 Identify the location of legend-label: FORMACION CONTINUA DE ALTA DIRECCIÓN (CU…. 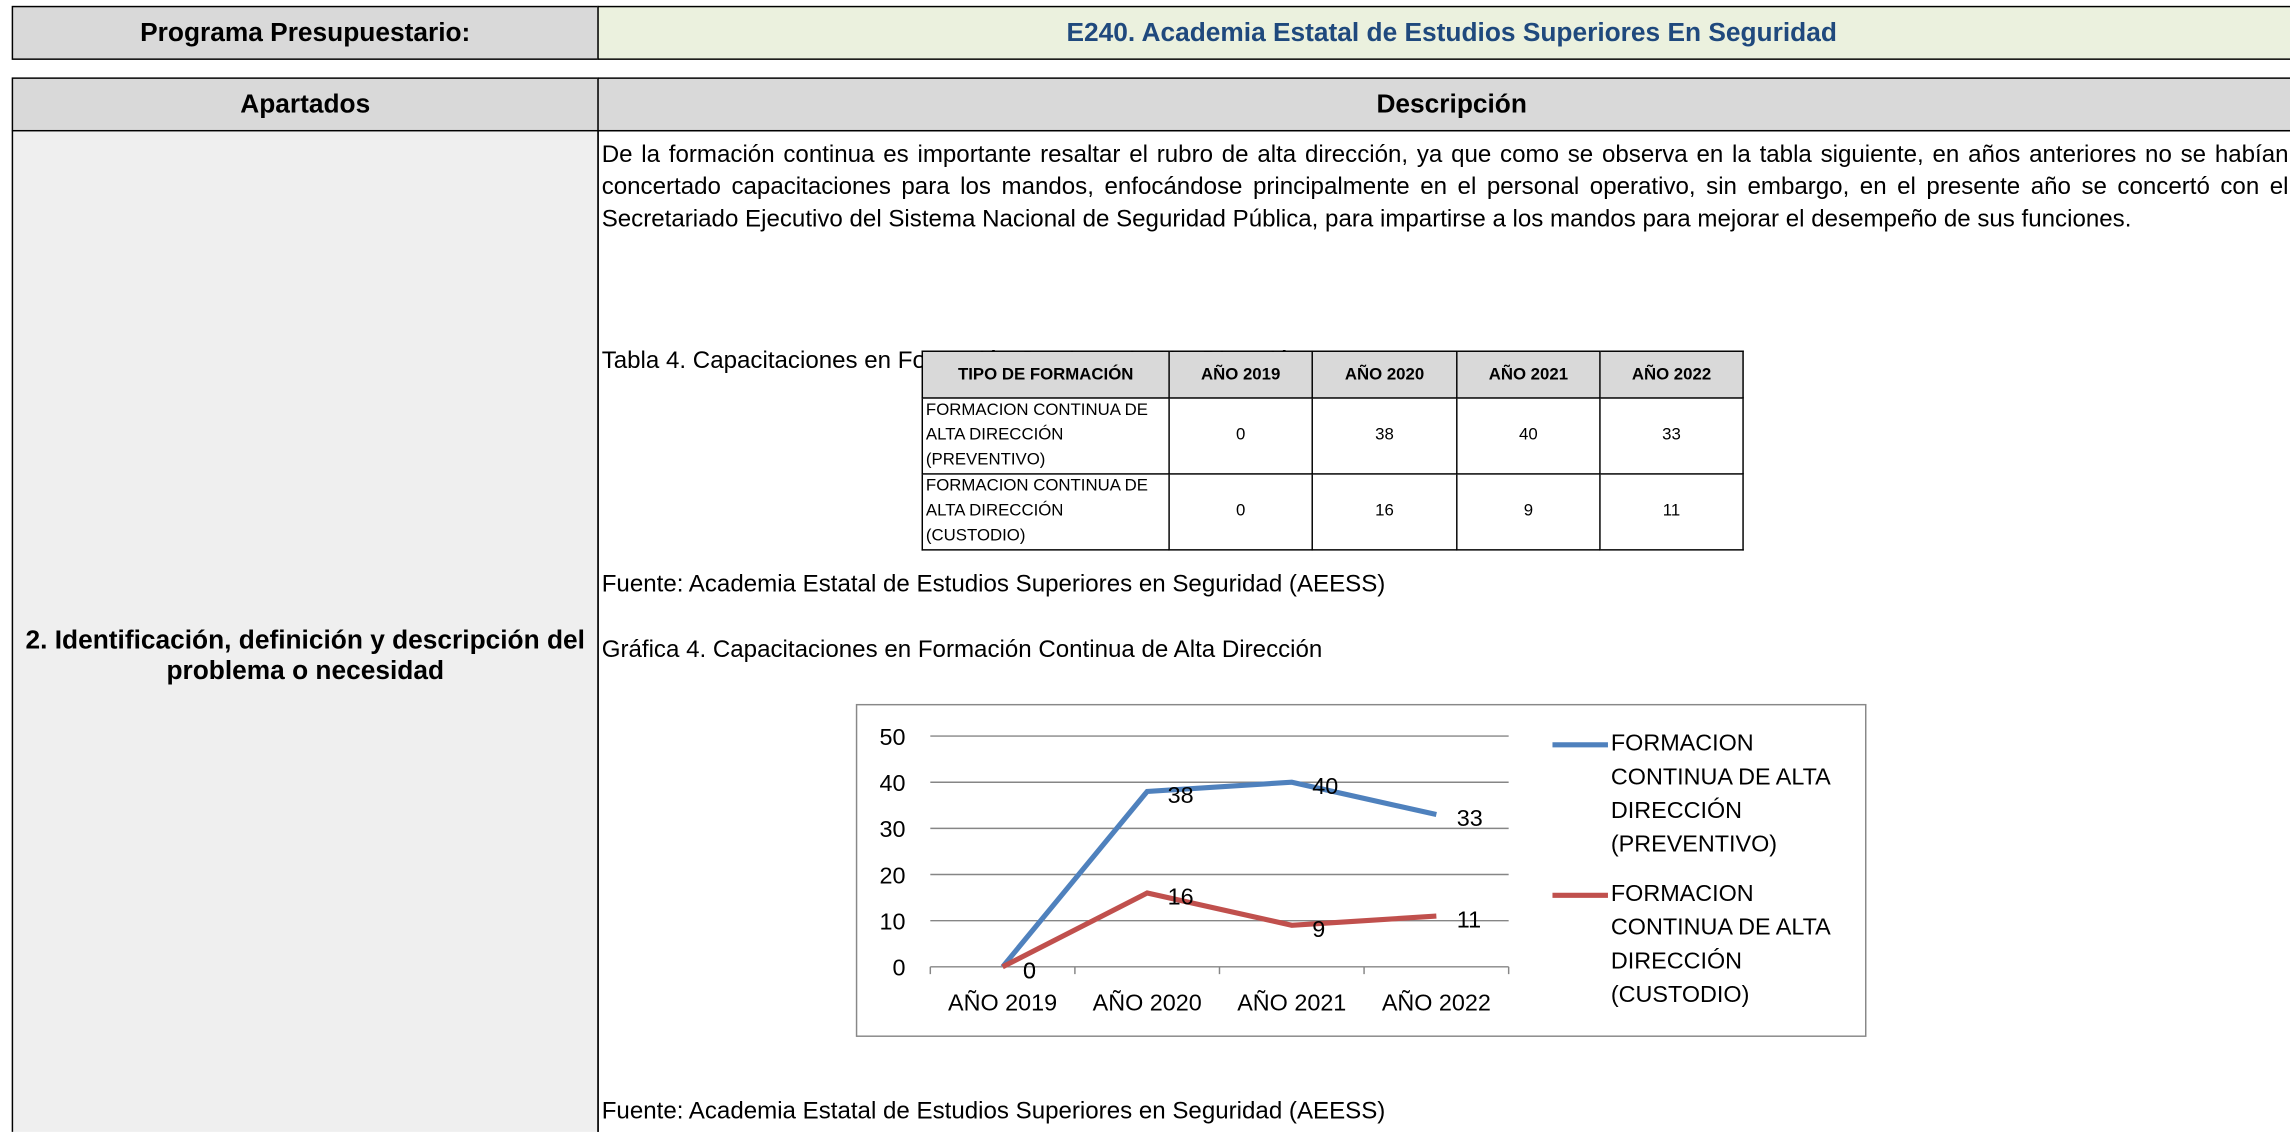
(1720, 945).